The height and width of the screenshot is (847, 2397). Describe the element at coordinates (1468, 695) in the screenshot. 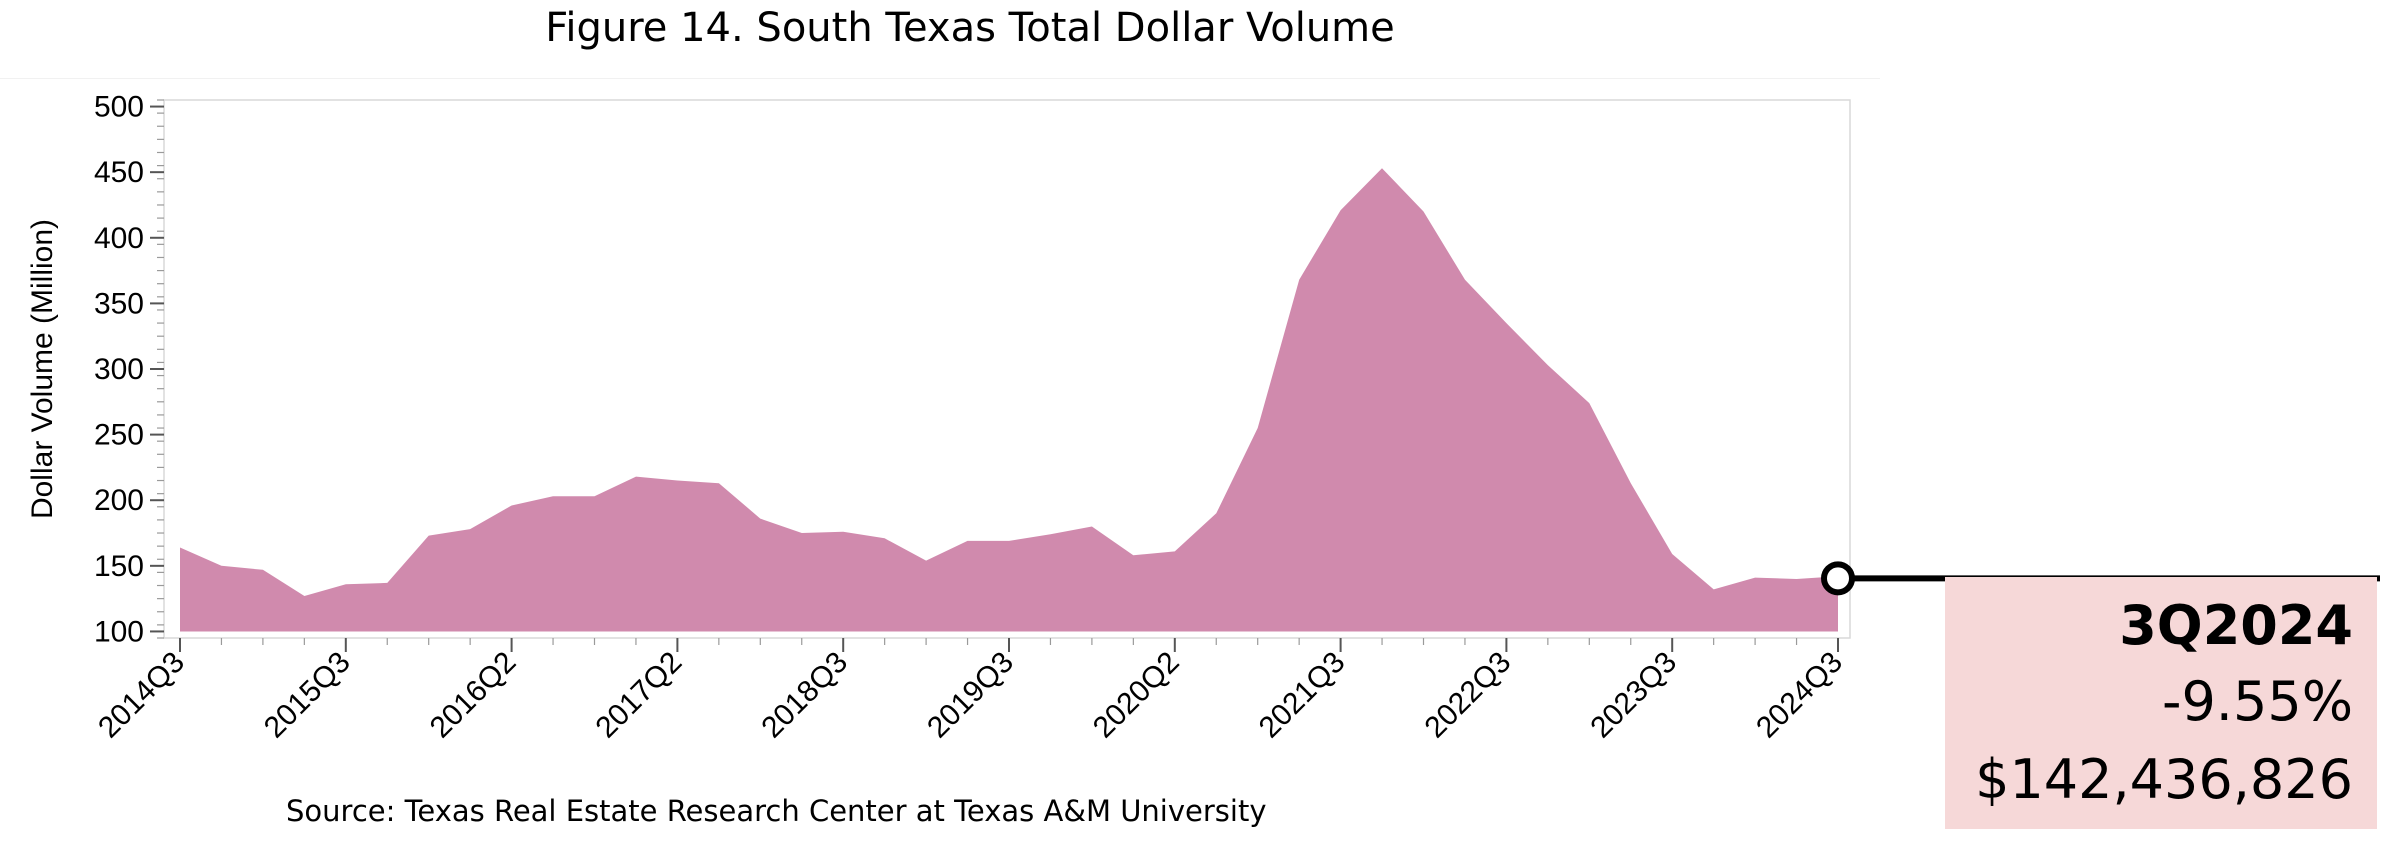

I see `x-tick-label: 2022Q3` at that location.